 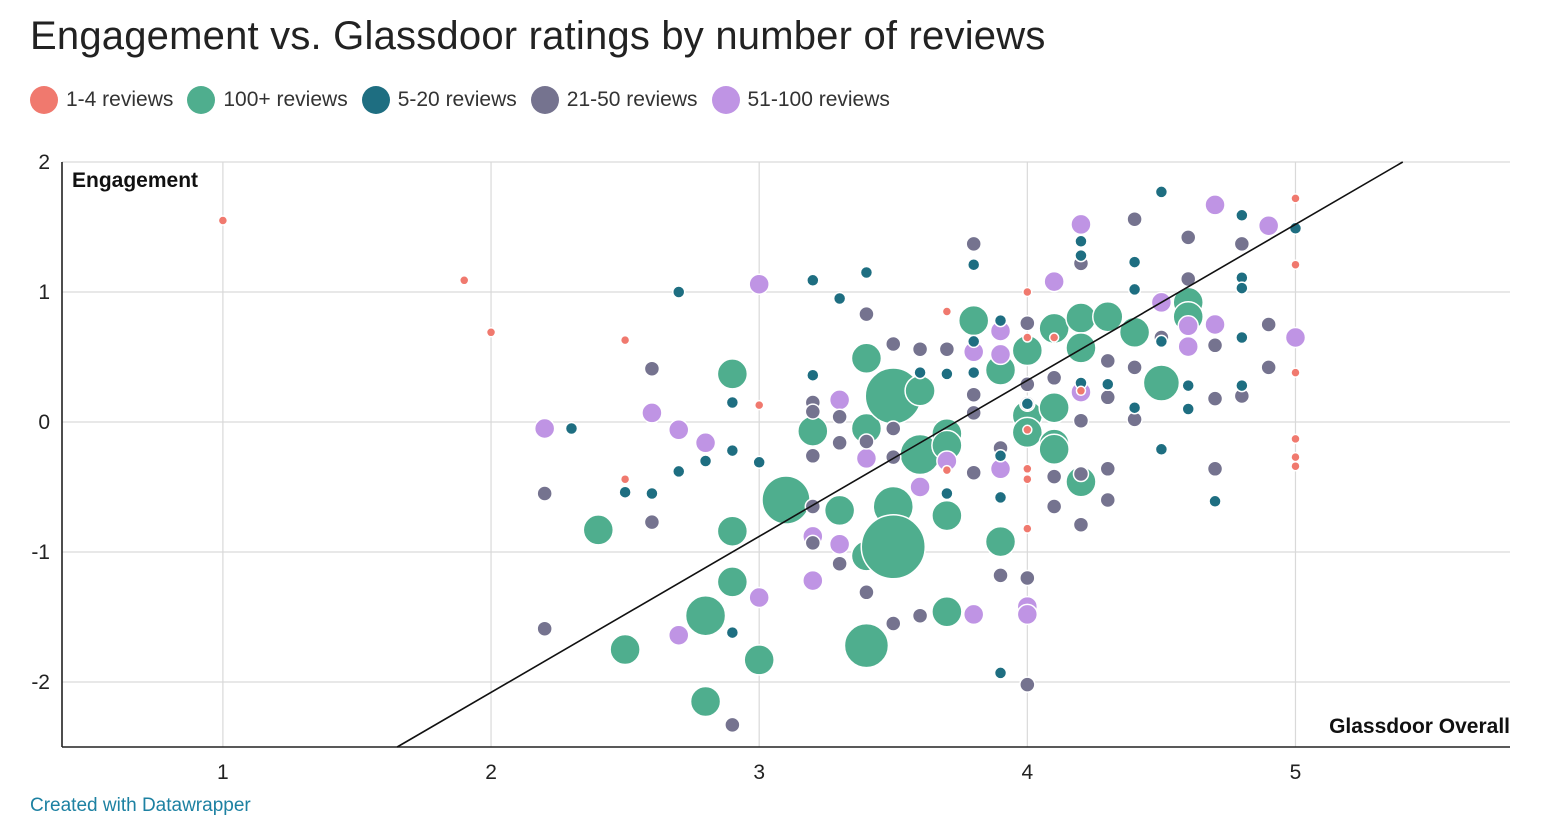 I want to click on legend-label: 100+ reviews, so click(x=285, y=99).